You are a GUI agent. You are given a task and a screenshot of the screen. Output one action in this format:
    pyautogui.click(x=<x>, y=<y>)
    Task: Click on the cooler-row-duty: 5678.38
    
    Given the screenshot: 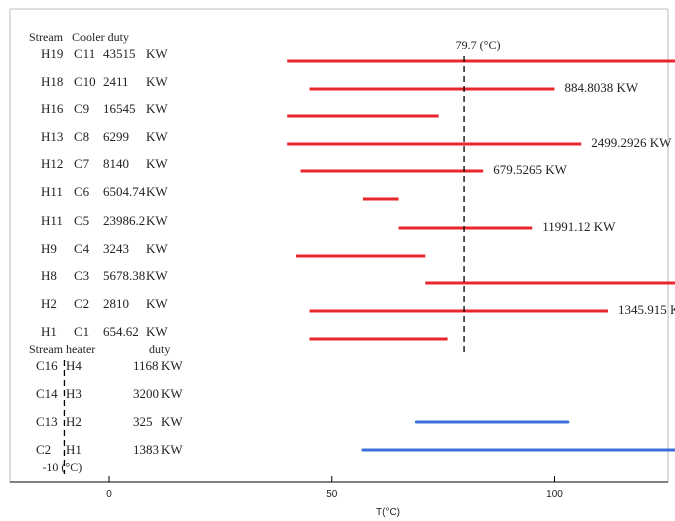 What is the action you would take?
    pyautogui.click(x=124, y=275)
    